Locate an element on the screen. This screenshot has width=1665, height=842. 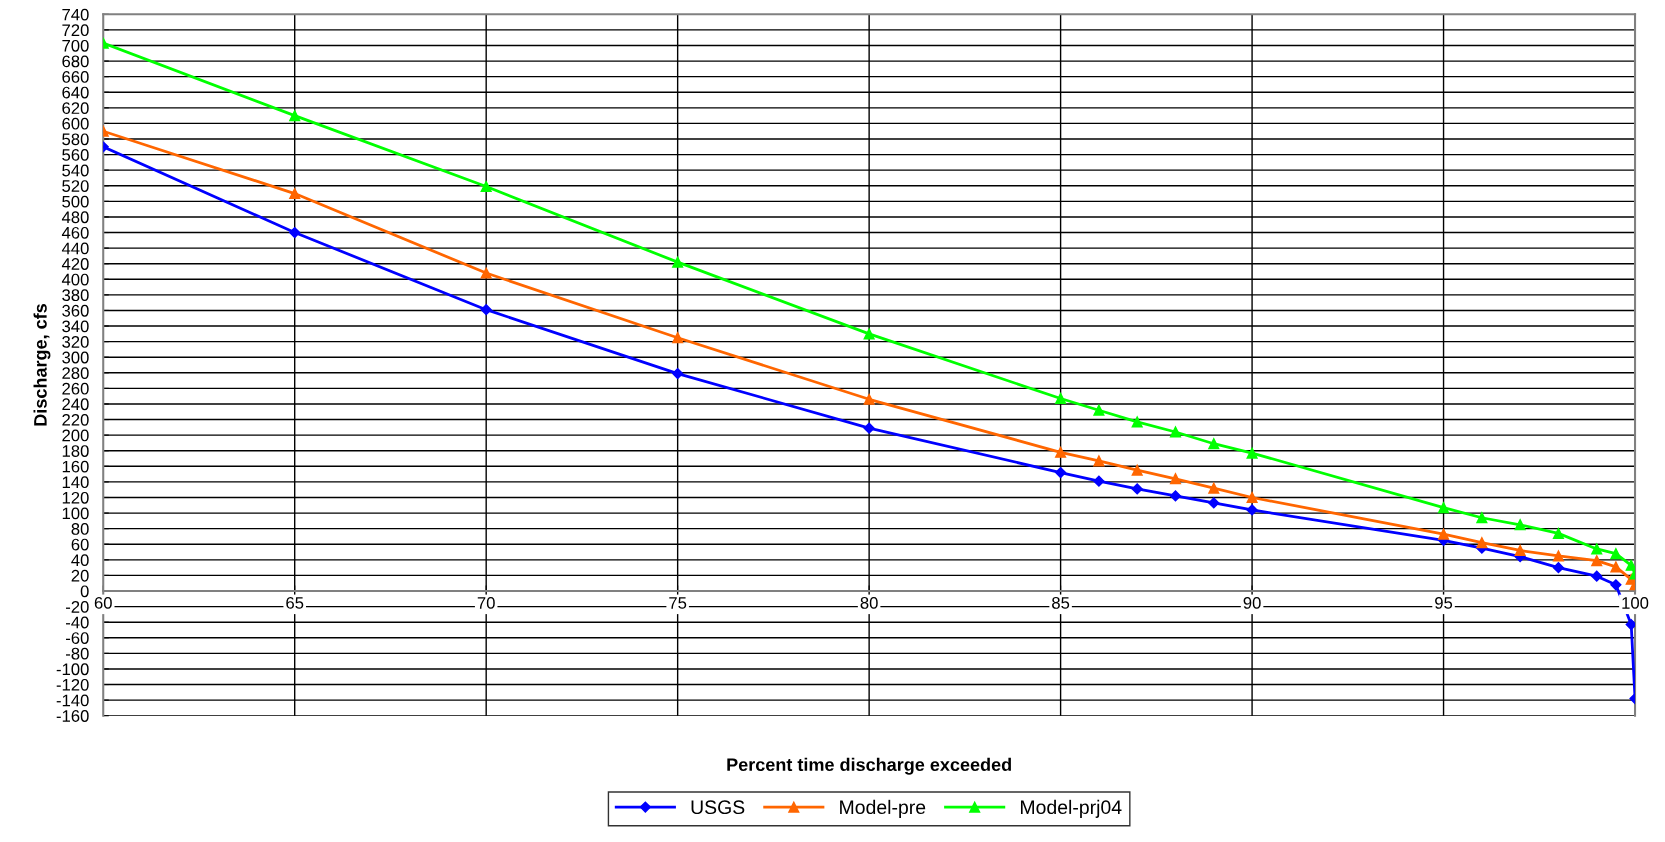
y-tick-label: 40 is located at coordinates (80, 560).